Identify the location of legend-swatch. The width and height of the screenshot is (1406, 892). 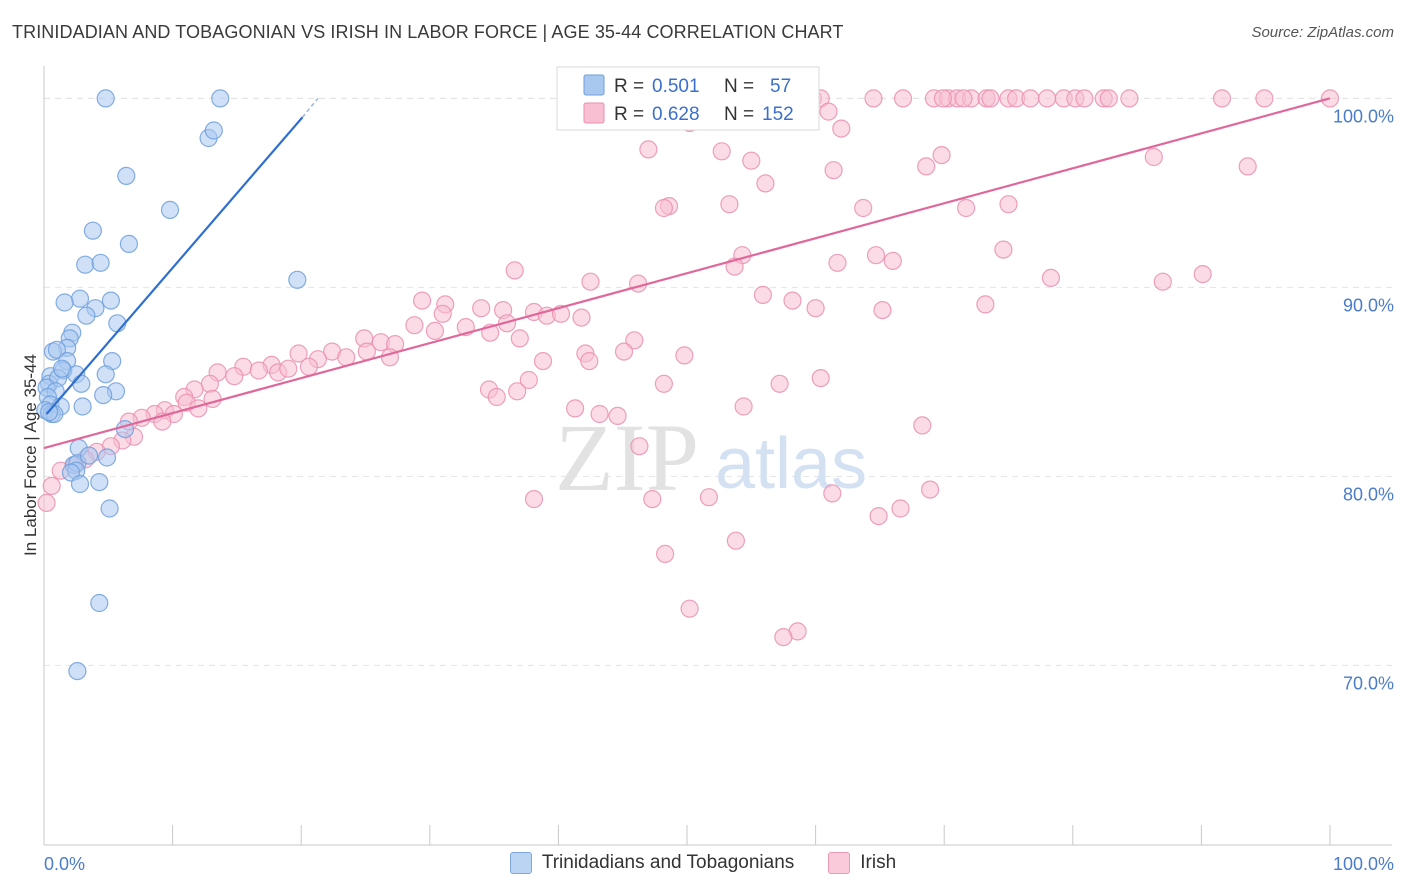
(839, 863).